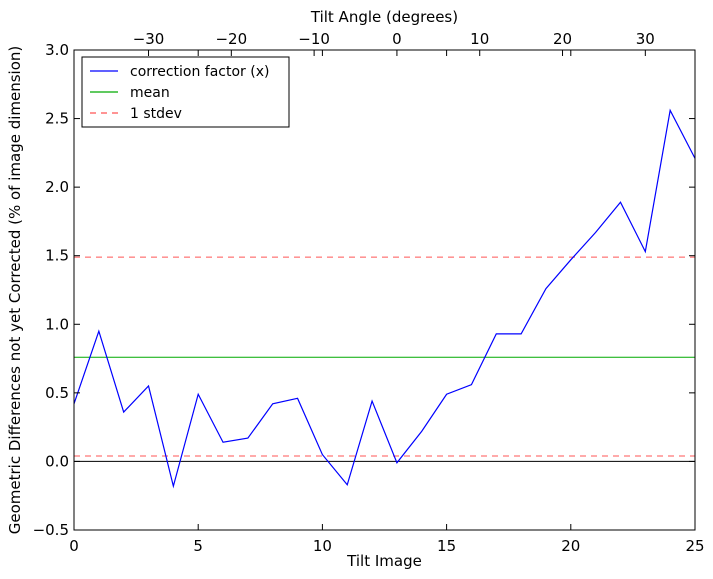 Image resolution: width=713 pixels, height=579 pixels. I want to click on y-tick-label-3: 1.0, so click(57, 324).